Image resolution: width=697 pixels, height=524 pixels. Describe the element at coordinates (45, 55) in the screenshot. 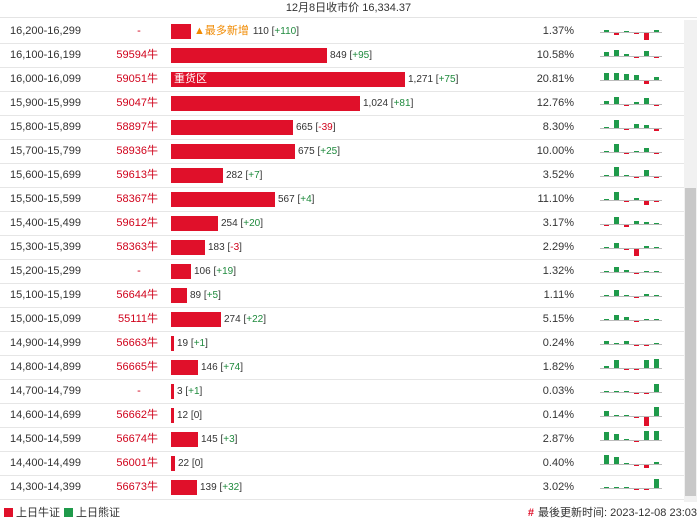

I see `price-range: 16,100-16,199` at that location.